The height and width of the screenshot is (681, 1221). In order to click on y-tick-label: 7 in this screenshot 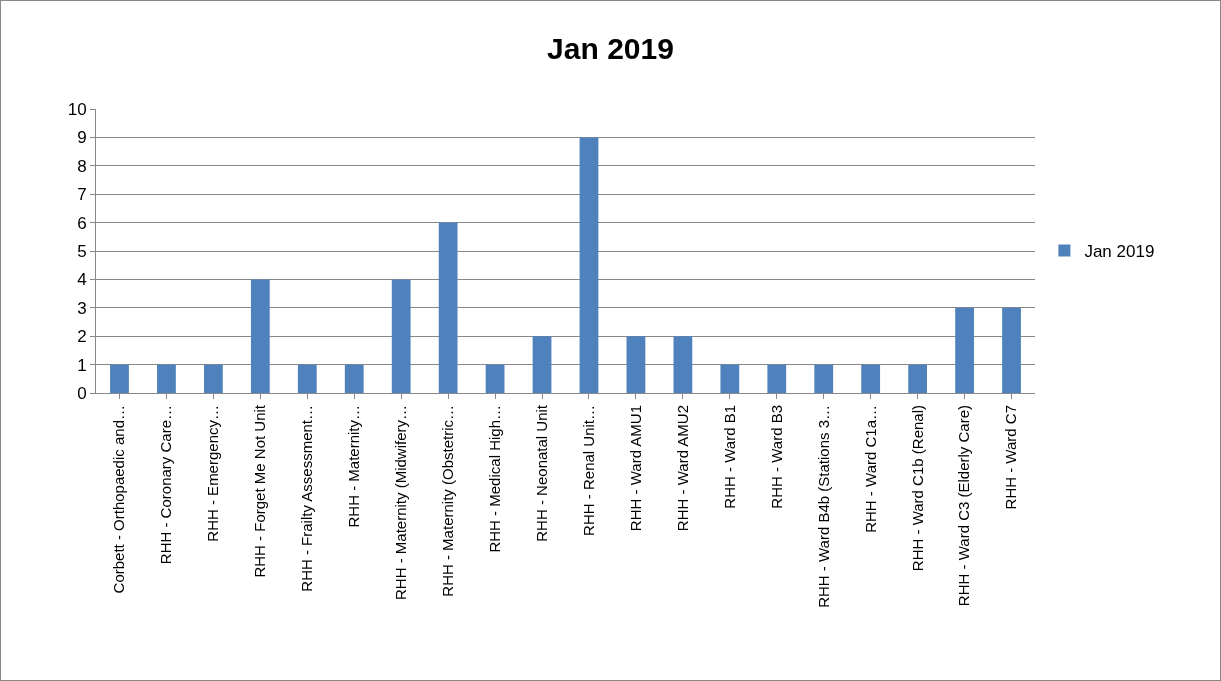, I will do `click(82, 195)`.